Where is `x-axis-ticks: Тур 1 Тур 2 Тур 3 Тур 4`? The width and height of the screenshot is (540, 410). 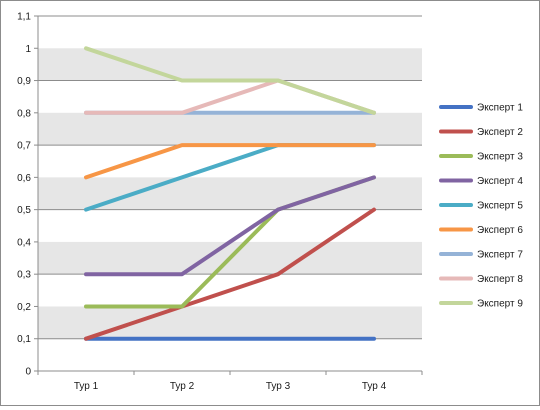
x-axis-ticks: Тур 1 Тур 2 Тур 3 Тур 4 is located at coordinates (230, 381).